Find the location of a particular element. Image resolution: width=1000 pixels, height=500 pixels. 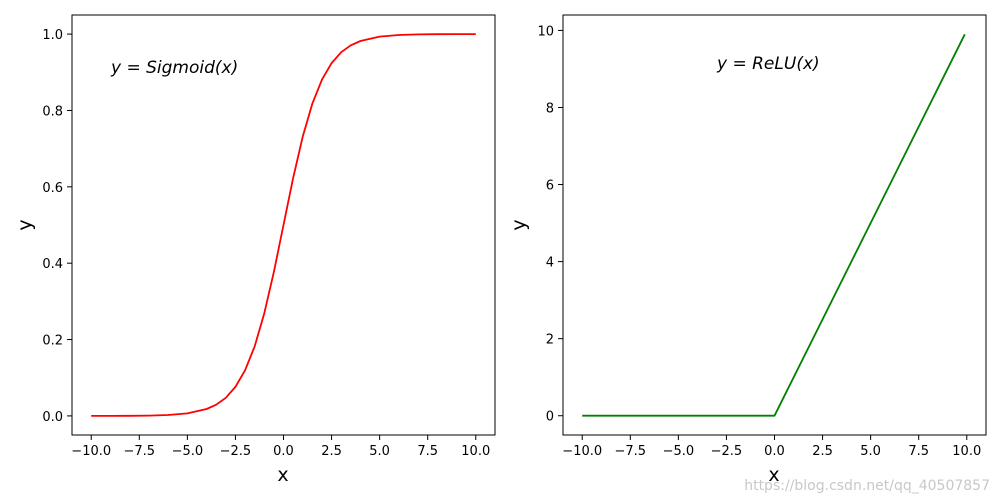

relu-y-tick-label: 2 is located at coordinates (550, 340).